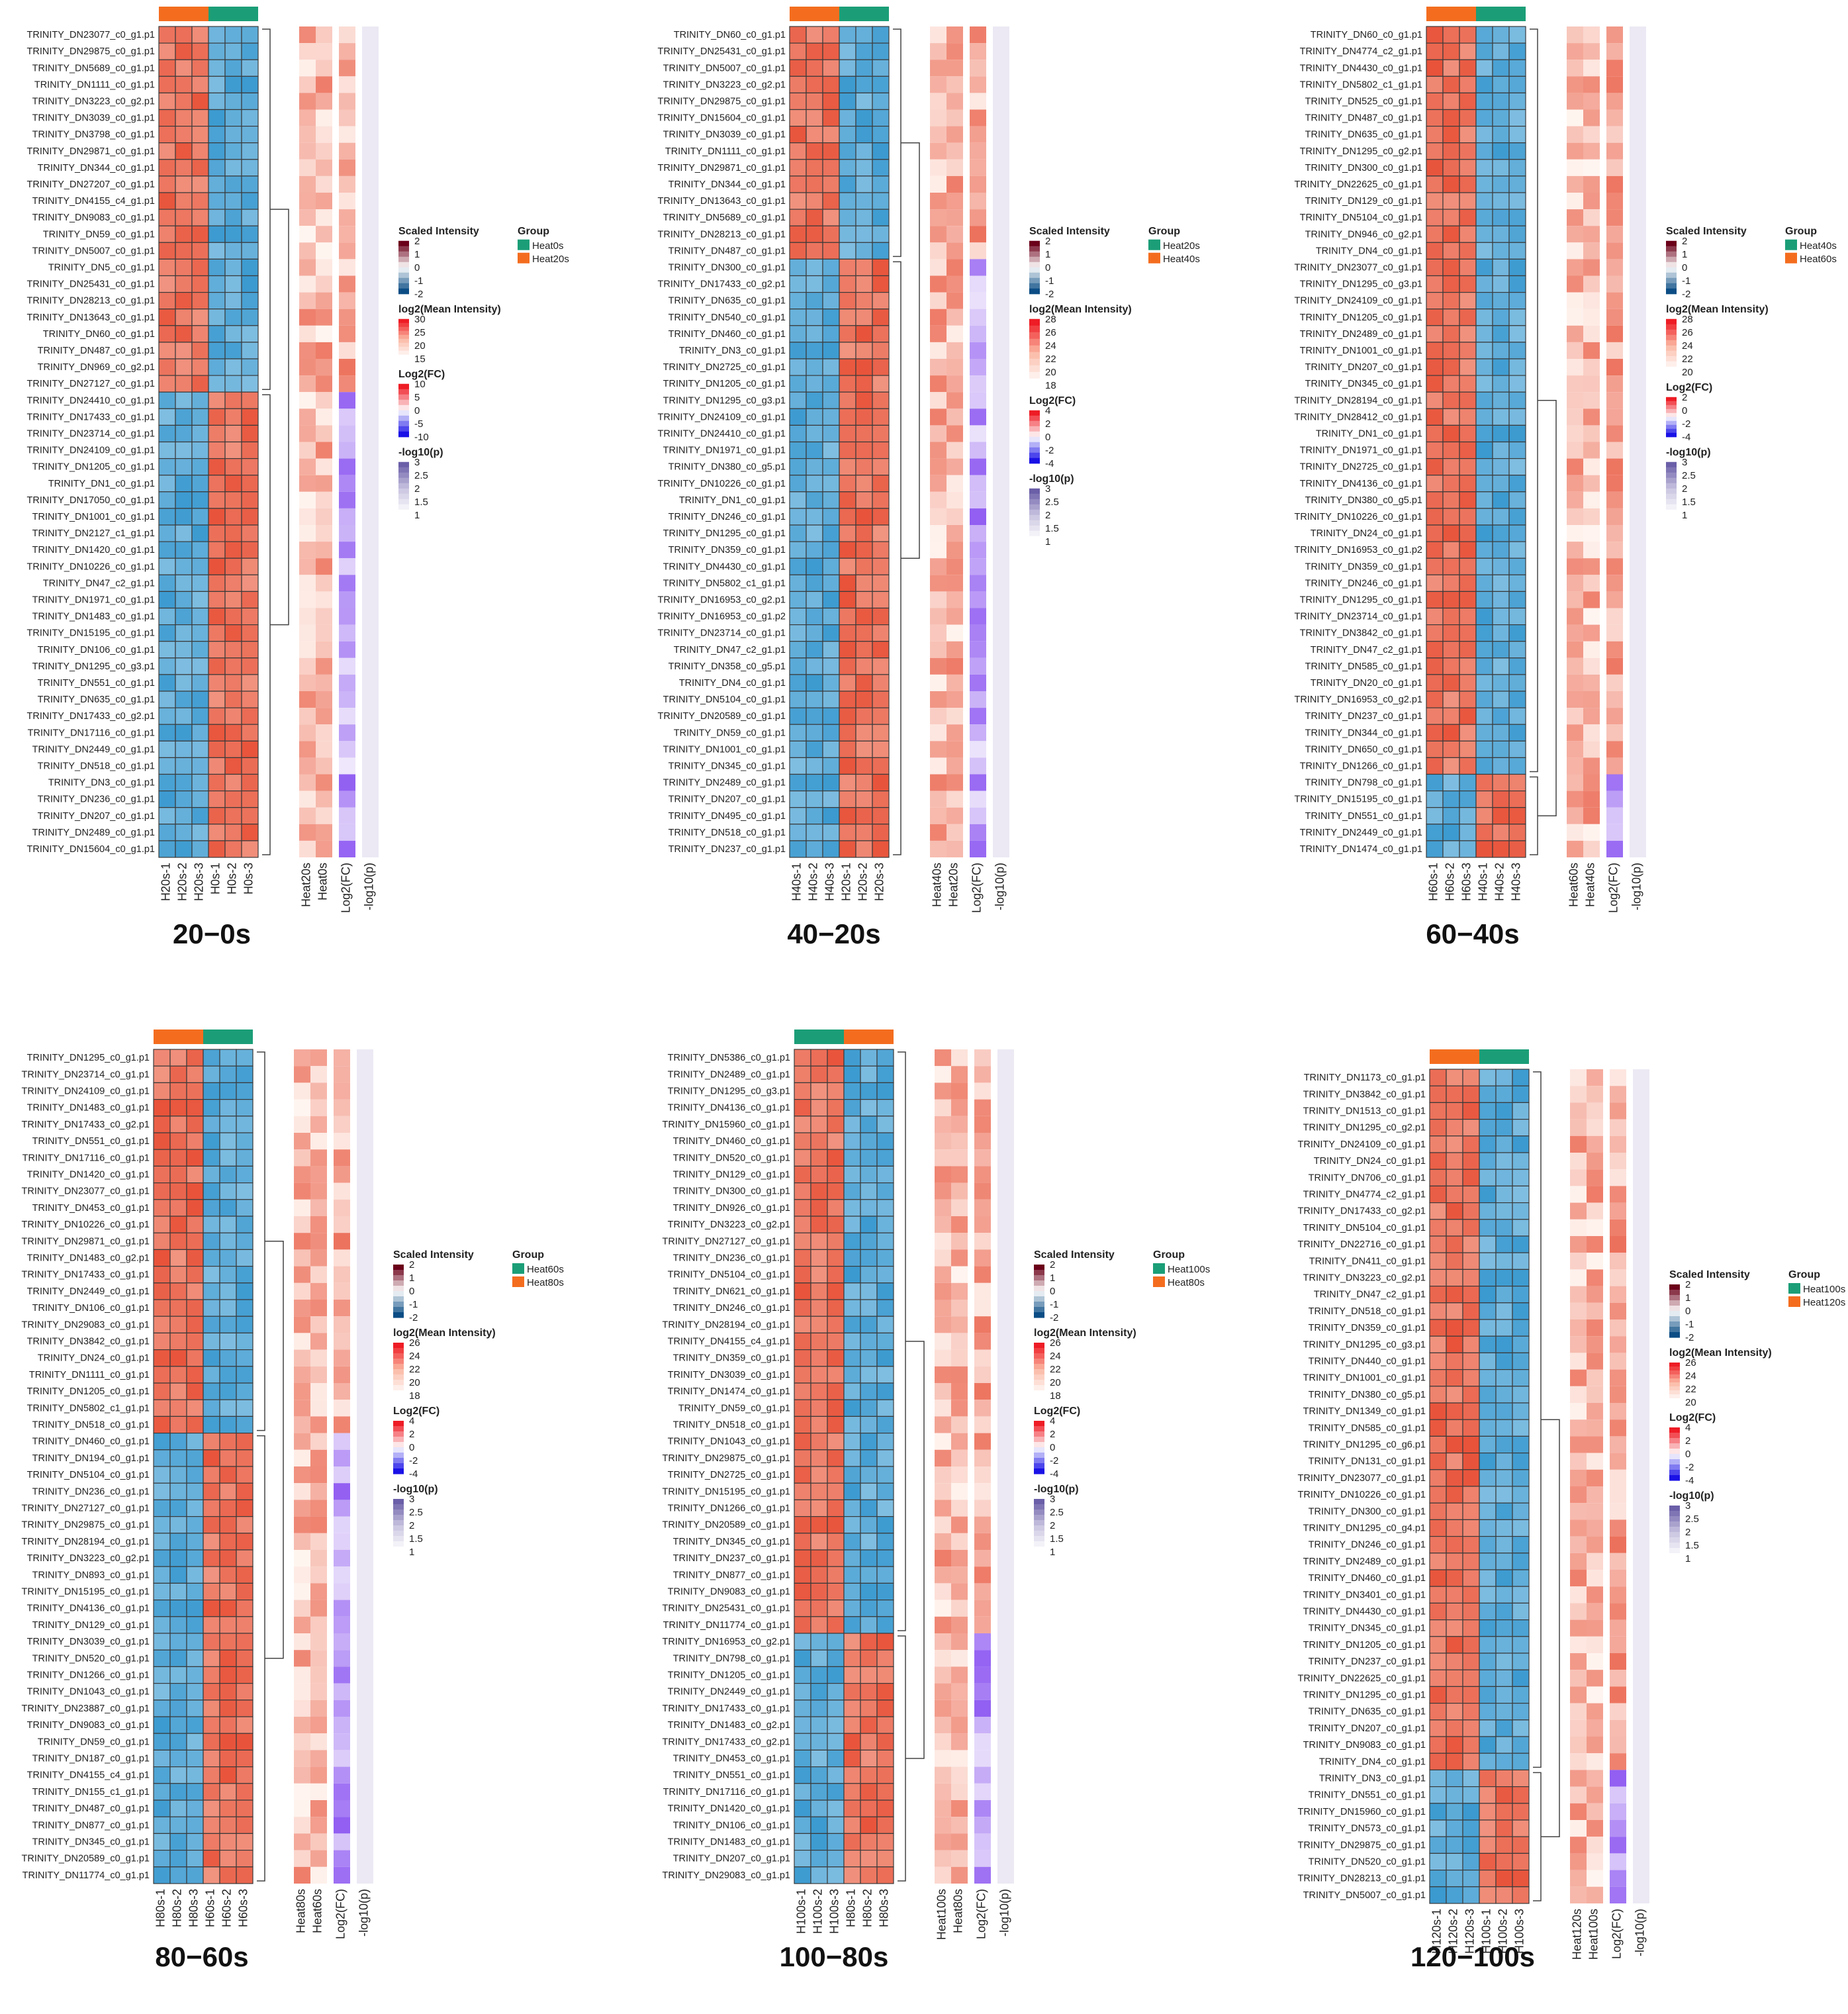  What do you see at coordinates (1367, 1628) in the screenshot?
I see `gene-label: TRINITY_DN345_c0_g1.p1` at bounding box center [1367, 1628].